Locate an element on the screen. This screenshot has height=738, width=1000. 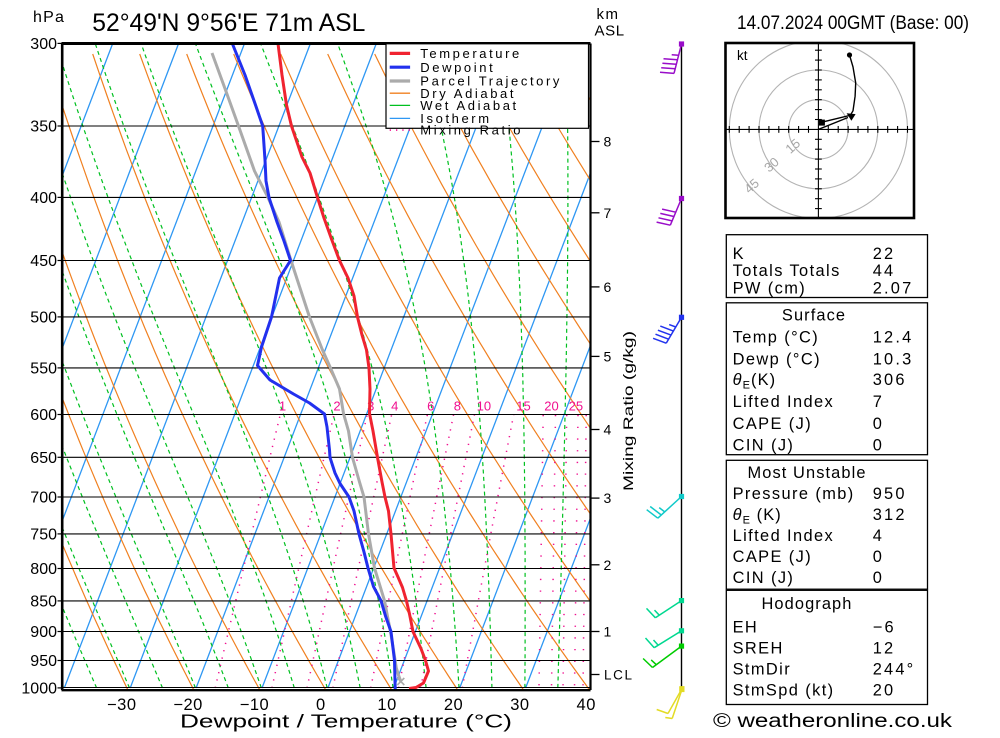
svg-text: Isotherm is located at coordinates (455, 118).